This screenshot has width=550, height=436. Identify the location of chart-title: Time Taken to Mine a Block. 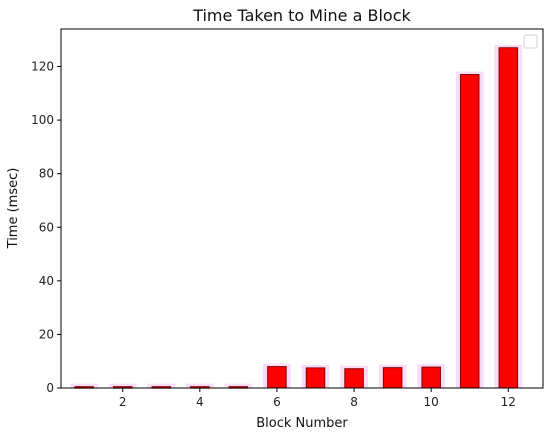
(301, 15).